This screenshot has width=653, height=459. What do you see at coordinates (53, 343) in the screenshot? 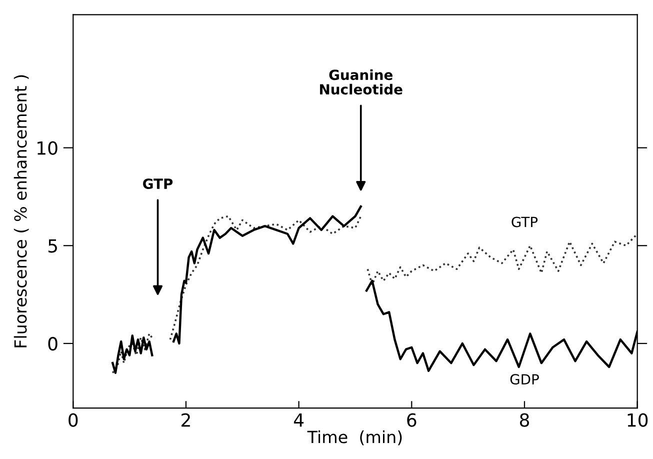
I see `y-tick-label: 0` at bounding box center [53, 343].